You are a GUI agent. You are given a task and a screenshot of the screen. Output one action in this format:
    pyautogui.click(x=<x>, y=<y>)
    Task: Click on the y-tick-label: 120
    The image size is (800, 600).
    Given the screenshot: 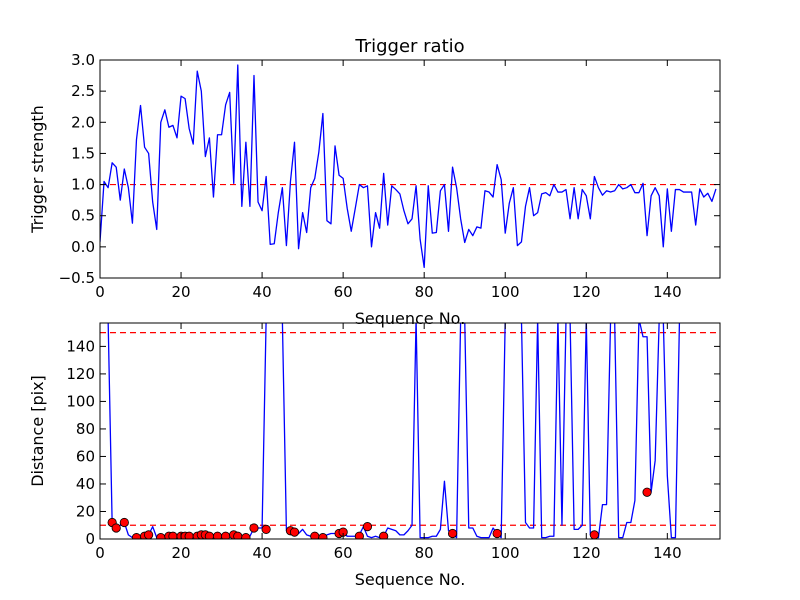 What is the action you would take?
    pyautogui.click(x=80, y=374)
    